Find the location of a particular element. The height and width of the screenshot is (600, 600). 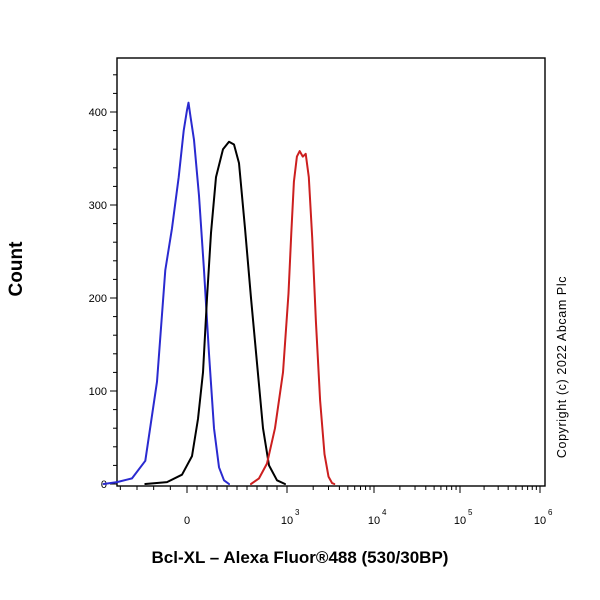

y-tick-label: 0 is located at coordinates (104, 485).